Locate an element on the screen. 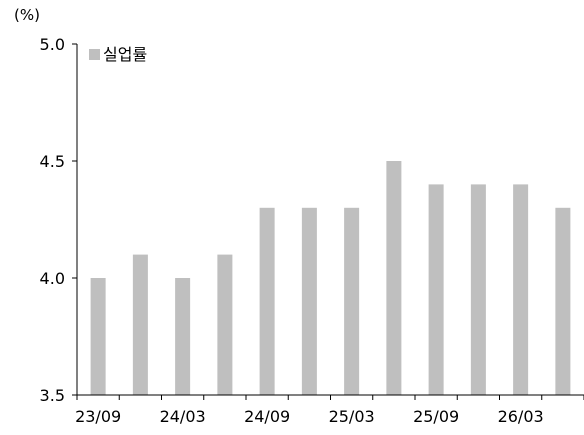 This screenshot has height=435, width=584. x-tick-label: 23/09 is located at coordinates (98, 416).